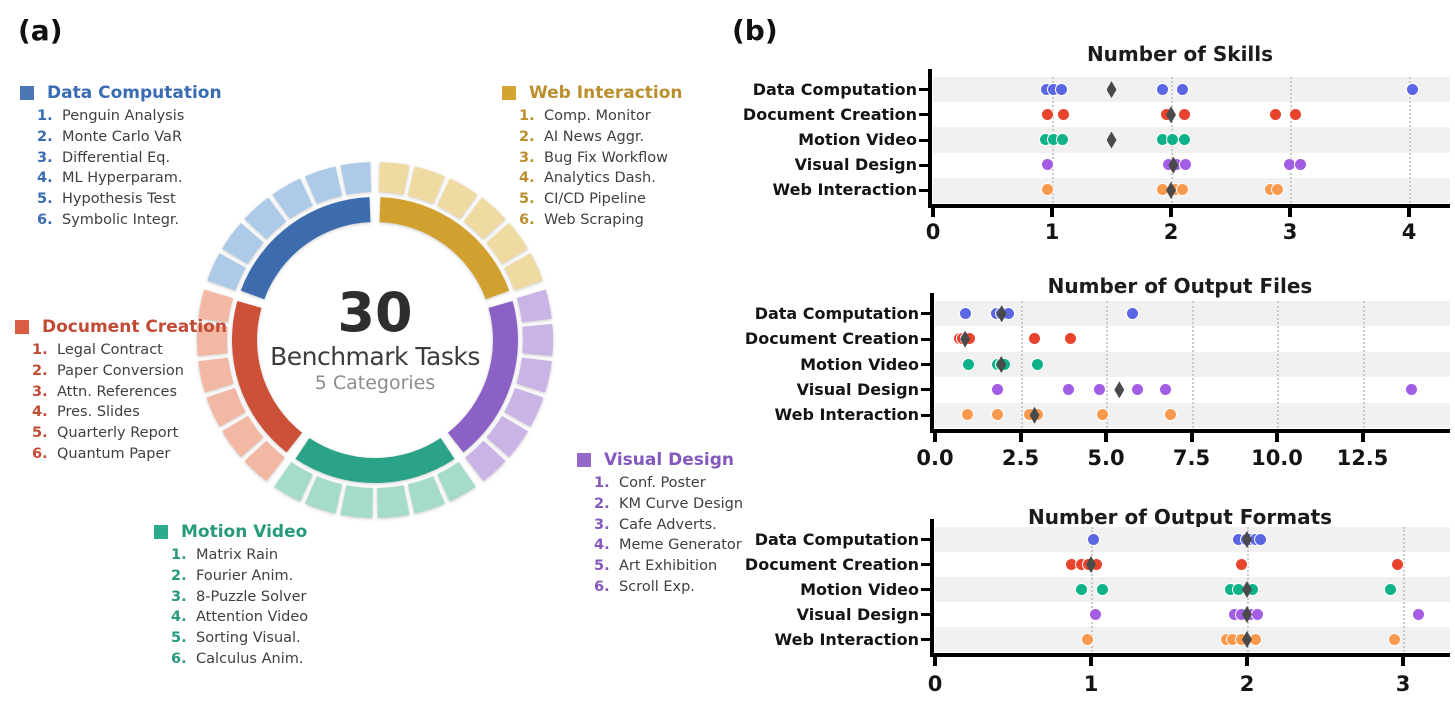  I want to click on legend-item-data-4: 4. ML Hyperparam., so click(129, 178).